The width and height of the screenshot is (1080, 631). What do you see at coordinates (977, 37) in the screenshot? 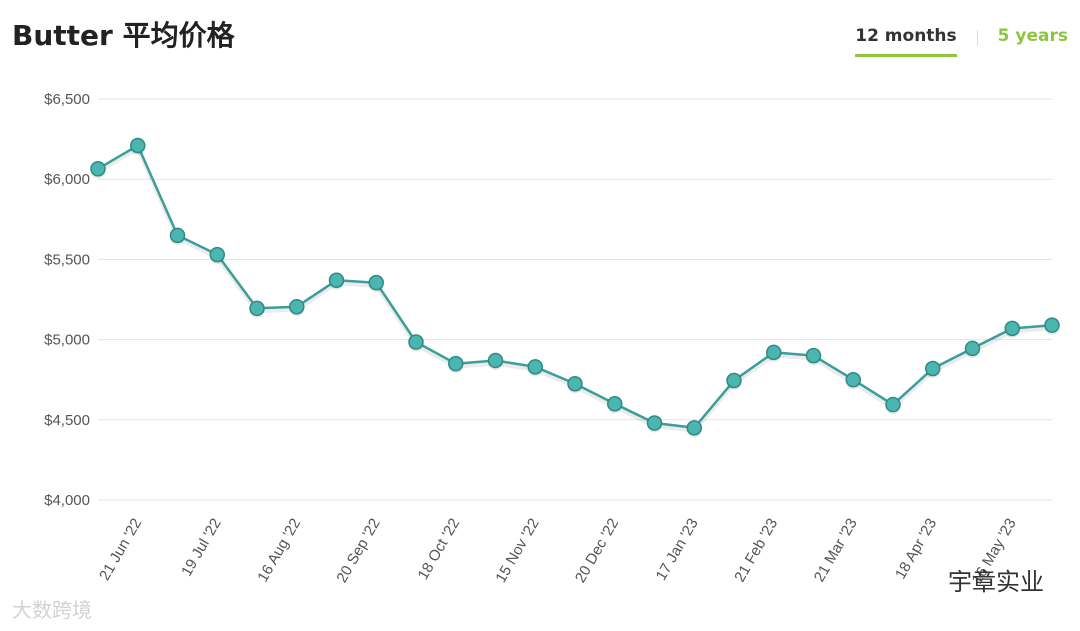
I see `tab-separator` at bounding box center [977, 37].